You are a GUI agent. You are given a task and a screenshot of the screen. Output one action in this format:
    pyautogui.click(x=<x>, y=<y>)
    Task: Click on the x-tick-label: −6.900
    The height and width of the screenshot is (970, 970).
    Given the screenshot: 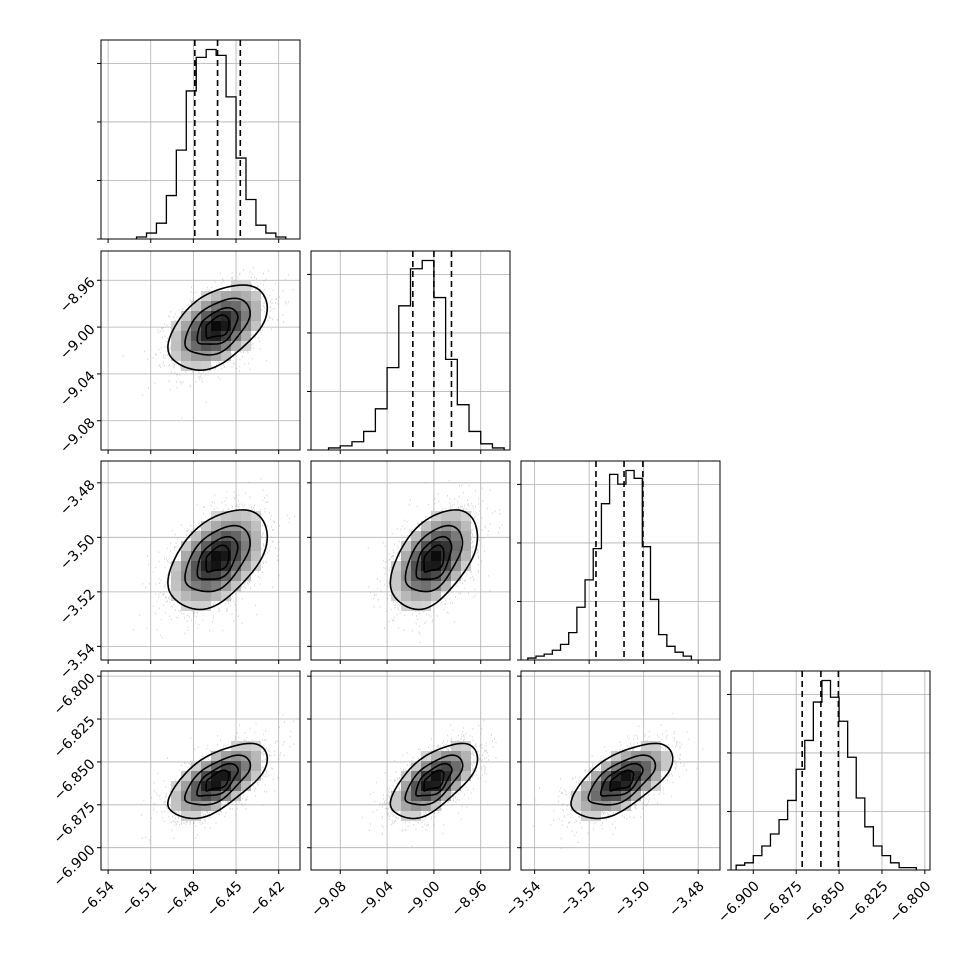 What is the action you would take?
    pyautogui.click(x=739, y=902)
    